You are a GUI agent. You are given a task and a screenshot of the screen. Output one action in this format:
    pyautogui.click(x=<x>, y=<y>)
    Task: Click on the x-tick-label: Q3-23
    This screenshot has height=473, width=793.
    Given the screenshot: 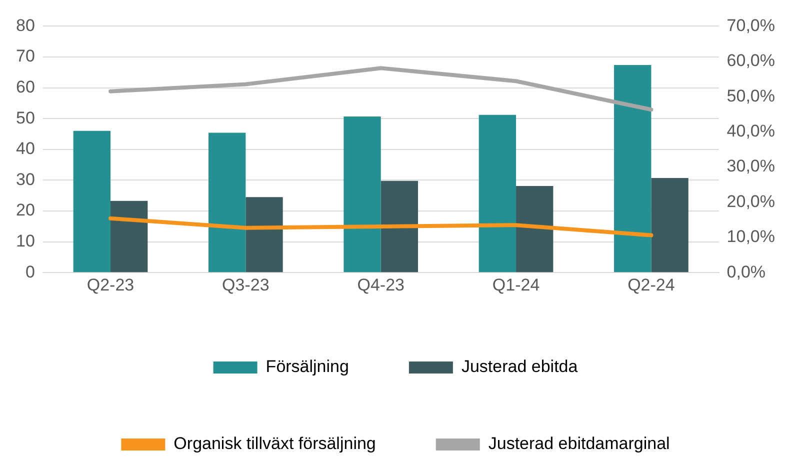 What is the action you would take?
    pyautogui.click(x=246, y=284)
    